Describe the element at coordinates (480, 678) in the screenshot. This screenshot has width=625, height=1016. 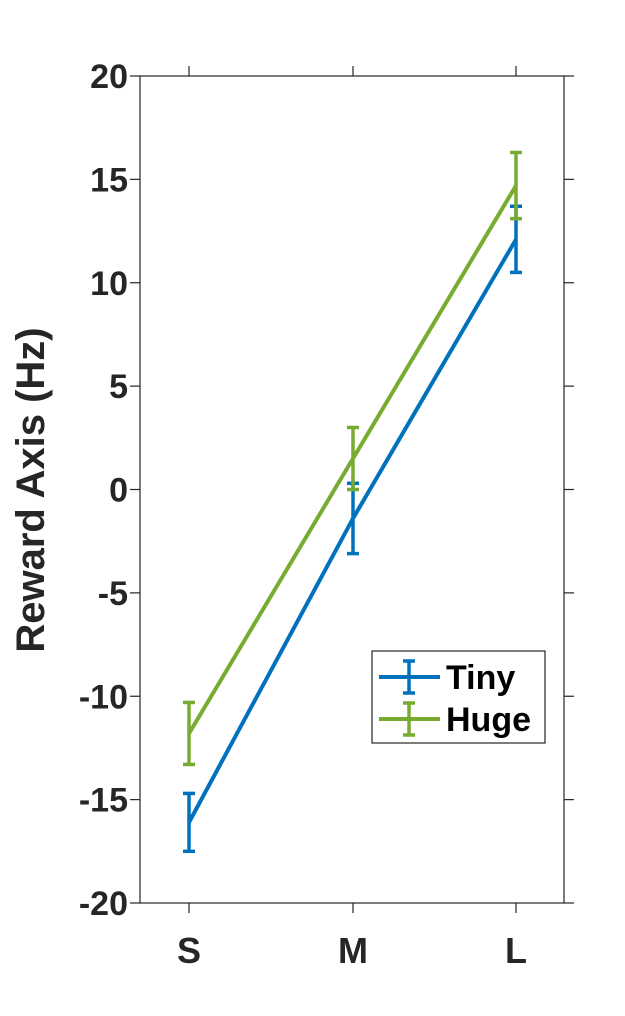
I see `legend-label: Tiny` at that location.